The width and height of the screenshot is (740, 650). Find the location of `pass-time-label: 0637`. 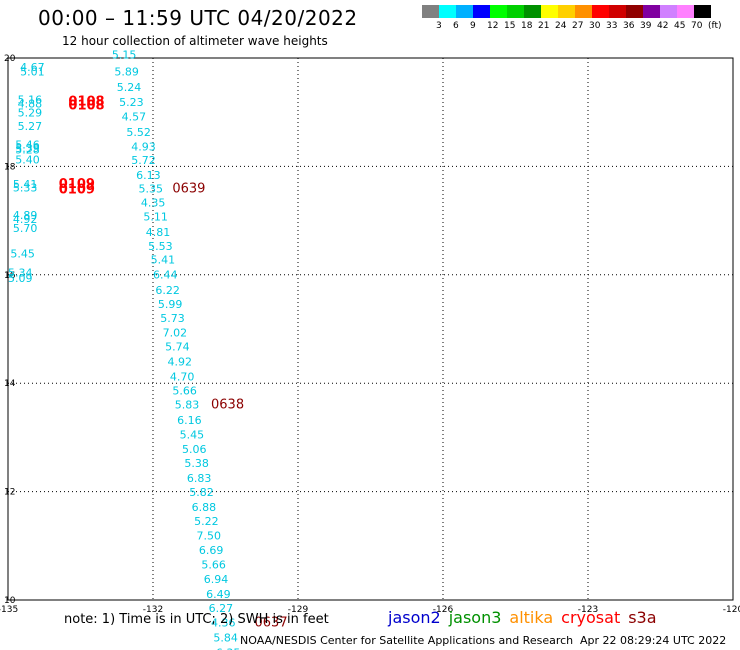

pass-time-label: 0637 is located at coordinates (271, 623).